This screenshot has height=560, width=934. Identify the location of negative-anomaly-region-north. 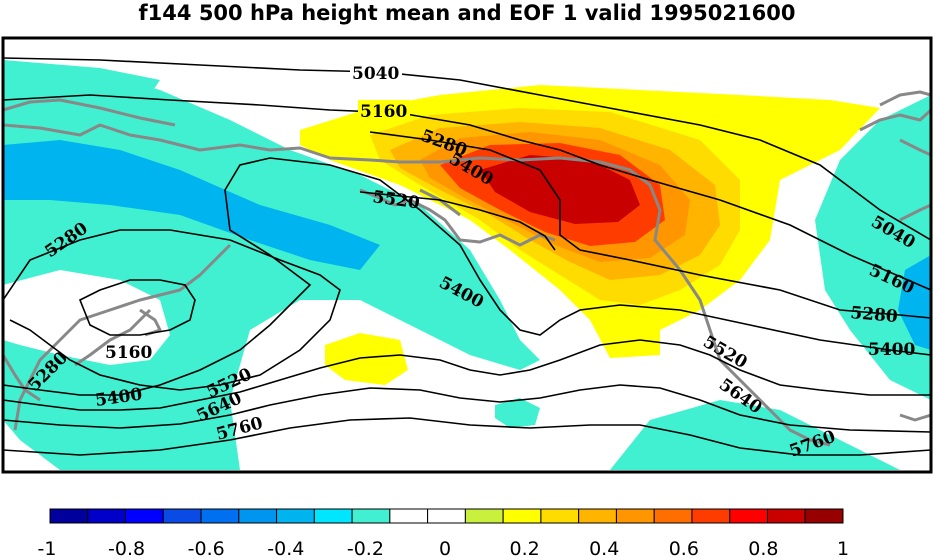
(81, 77).